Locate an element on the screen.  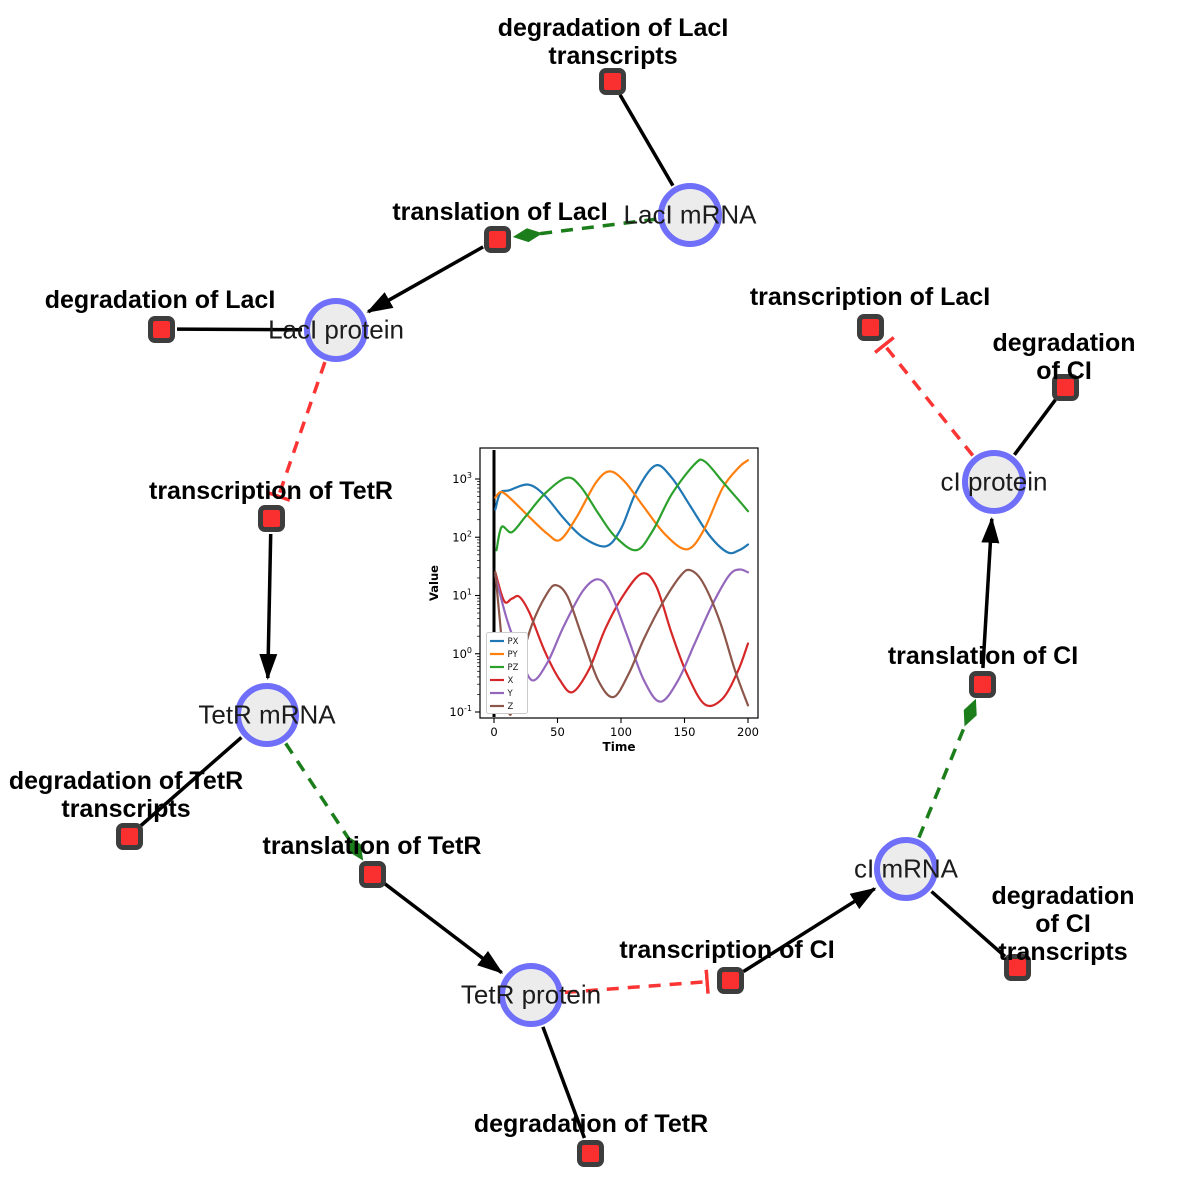
reaction-label-transl_tetr: translation of TetR is located at coordinates (372, 846).